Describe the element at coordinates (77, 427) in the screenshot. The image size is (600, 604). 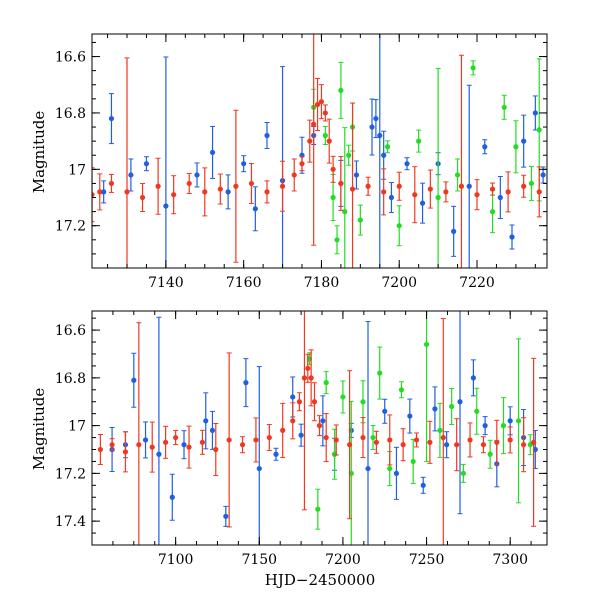
I see `bottom-y-tick-label: 17` at that location.